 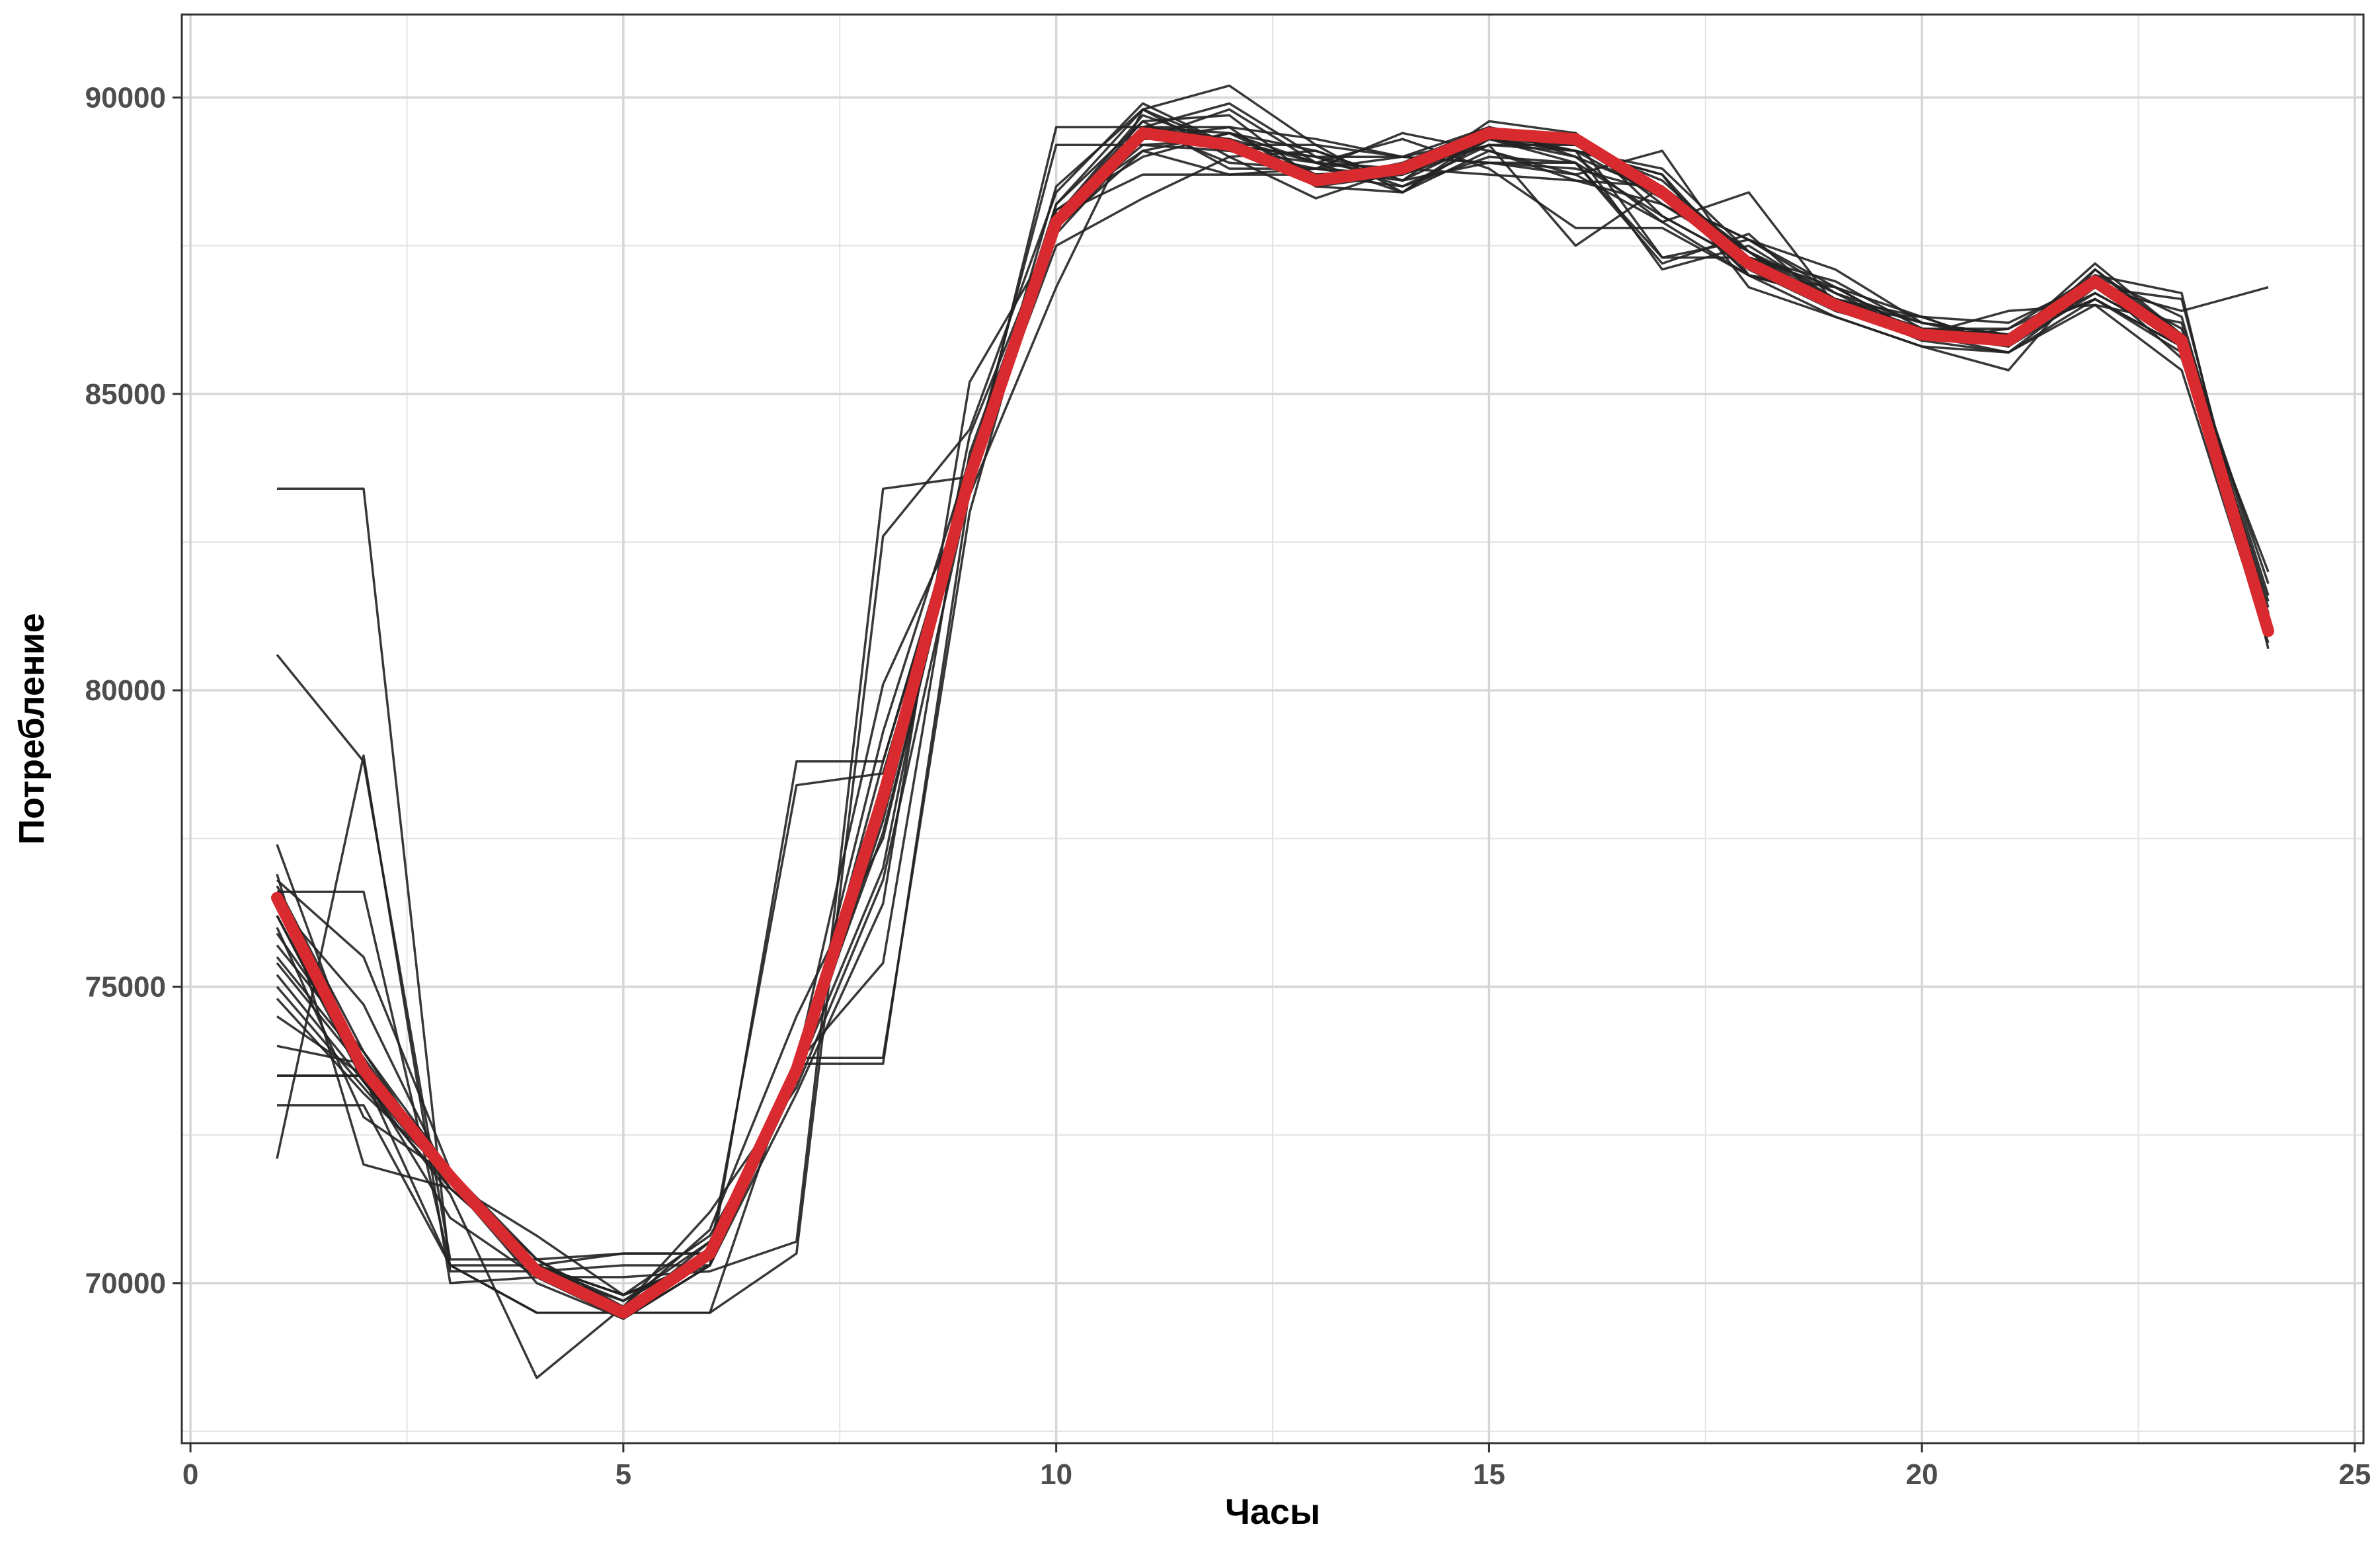 What do you see at coordinates (1272, 1512) in the screenshot?
I see `x-axis-title: Часы` at bounding box center [1272, 1512].